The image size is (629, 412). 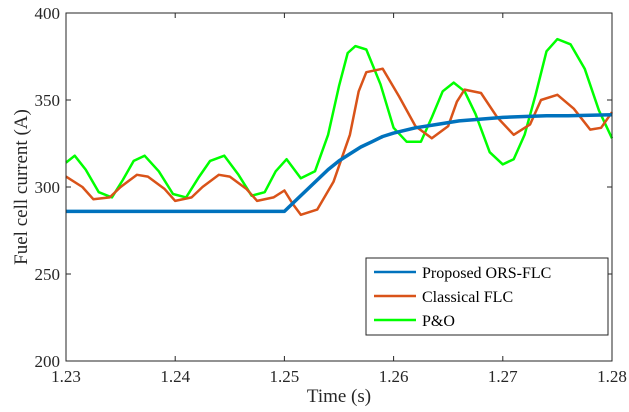 I want to click on x-tick-label: 1.25, so click(x=285, y=376).